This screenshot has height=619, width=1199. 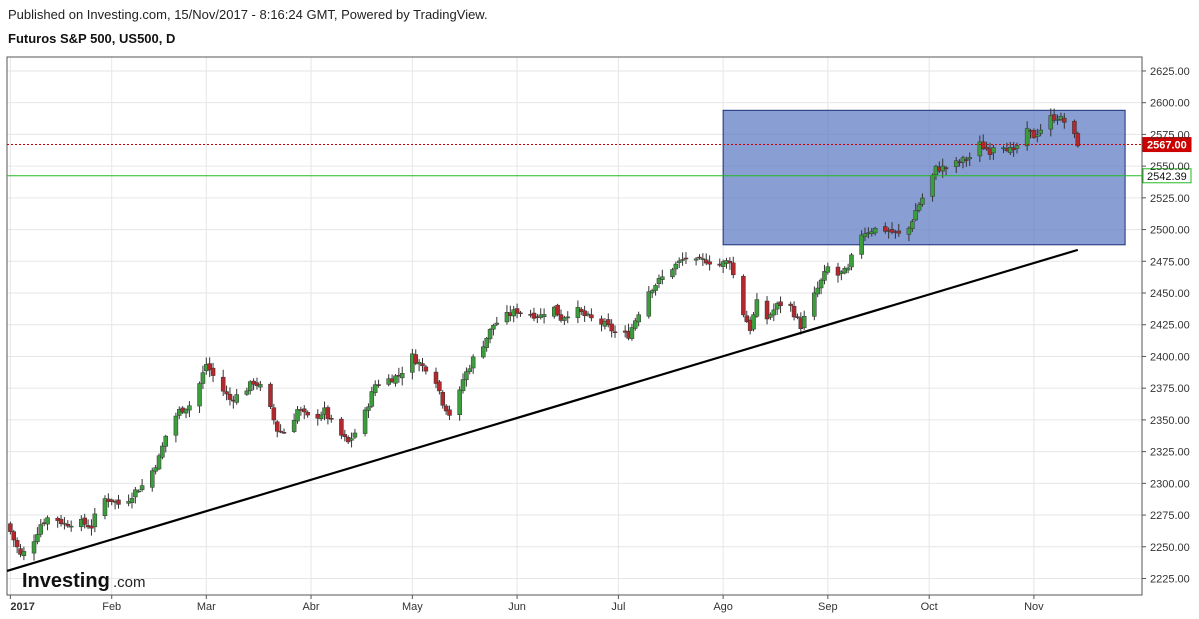 What do you see at coordinates (111, 607) in the screenshot?
I see `x-tick-label: Feb` at bounding box center [111, 607].